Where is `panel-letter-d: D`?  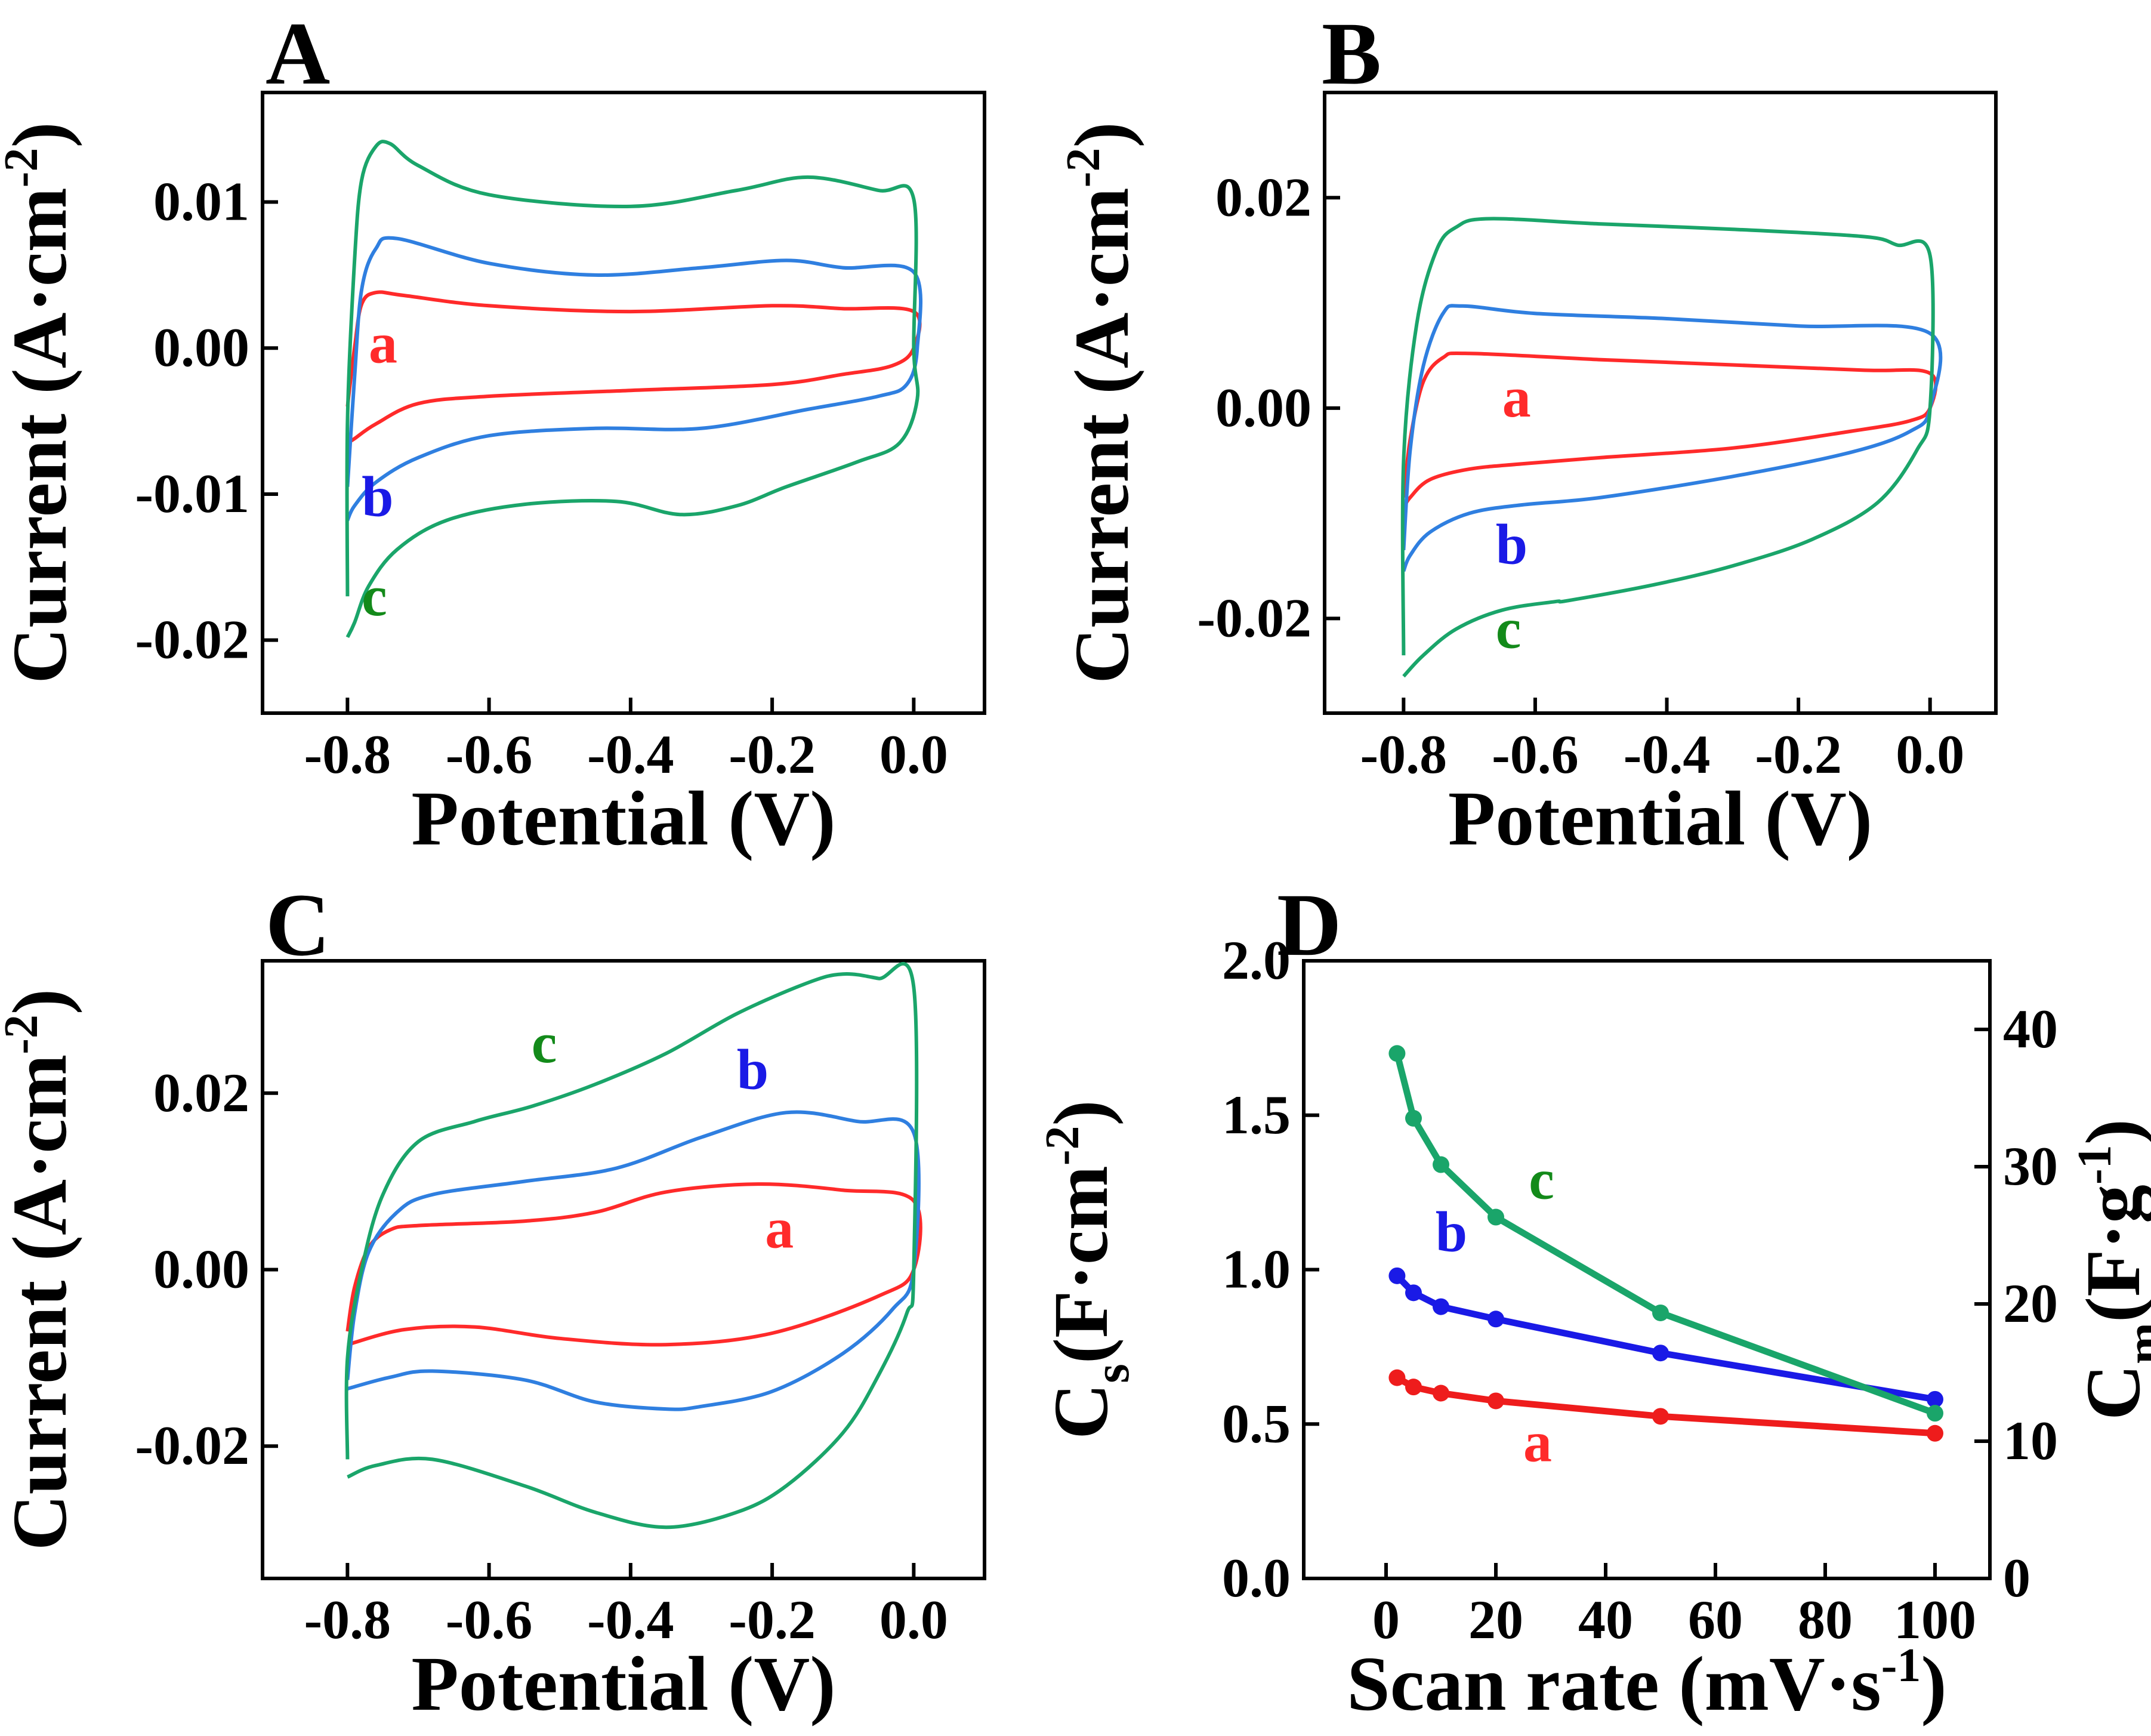 panel-letter-d: D is located at coordinates (1309, 925).